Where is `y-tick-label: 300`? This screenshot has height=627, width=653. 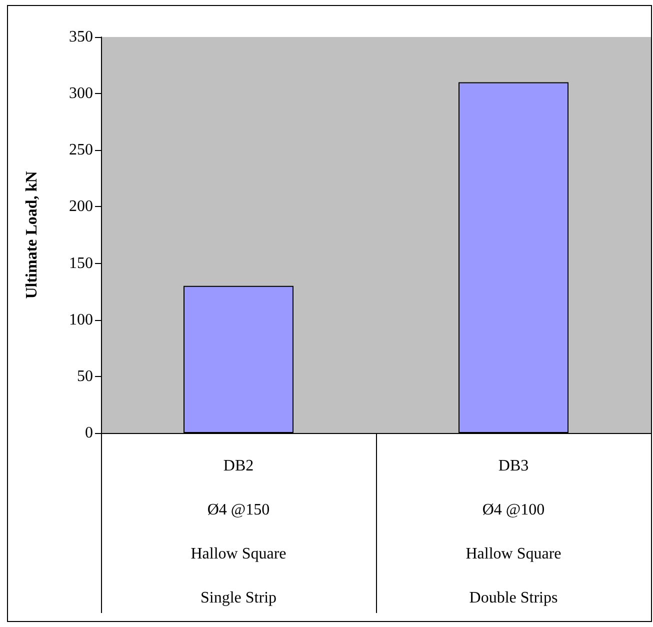
y-tick-label: 300 is located at coordinates (81, 93).